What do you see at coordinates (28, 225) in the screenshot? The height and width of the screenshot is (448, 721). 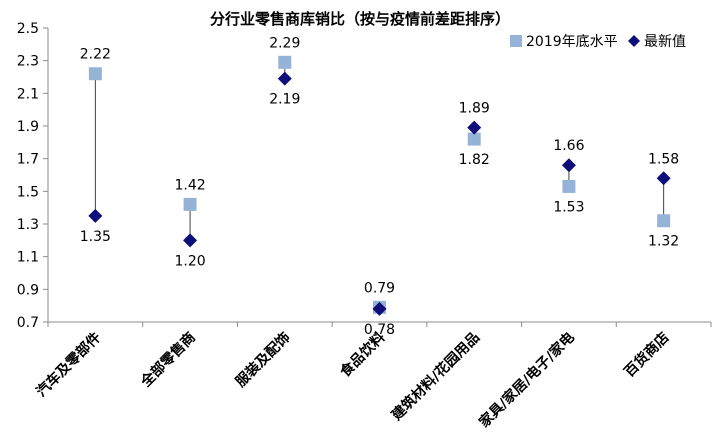 I see `y-tick-label: 1.3` at bounding box center [28, 225].